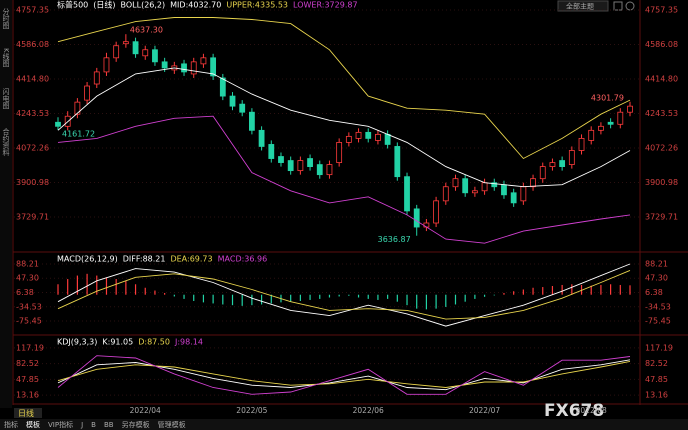 This screenshot has width=688, height=430. I want to click on legend-entry: DIFF:88.21, so click(144, 259).